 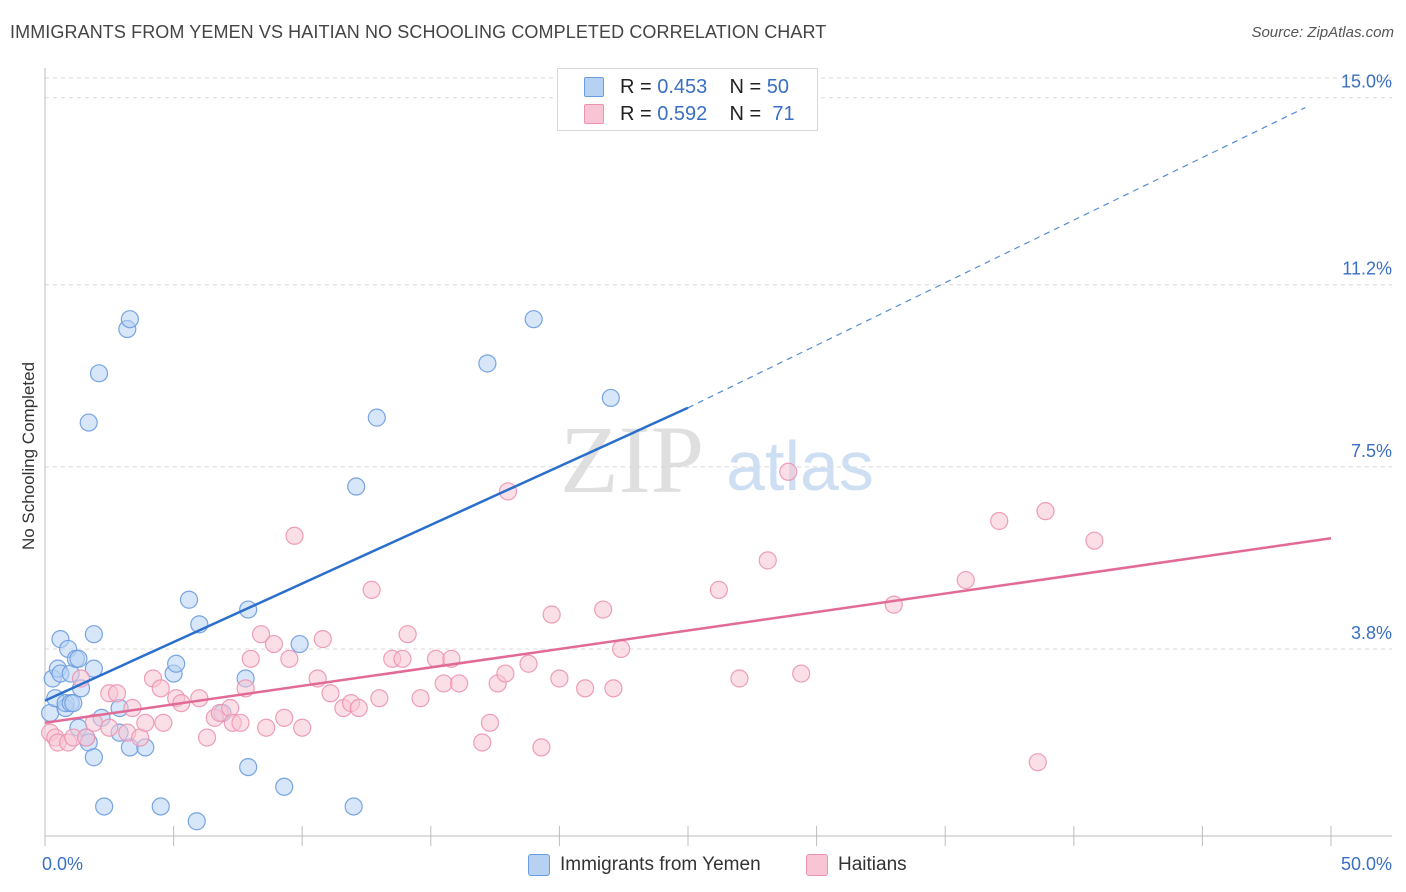 What do you see at coordinates (632, 459) in the screenshot?
I see `watermark-zip: ZIP` at bounding box center [632, 459].